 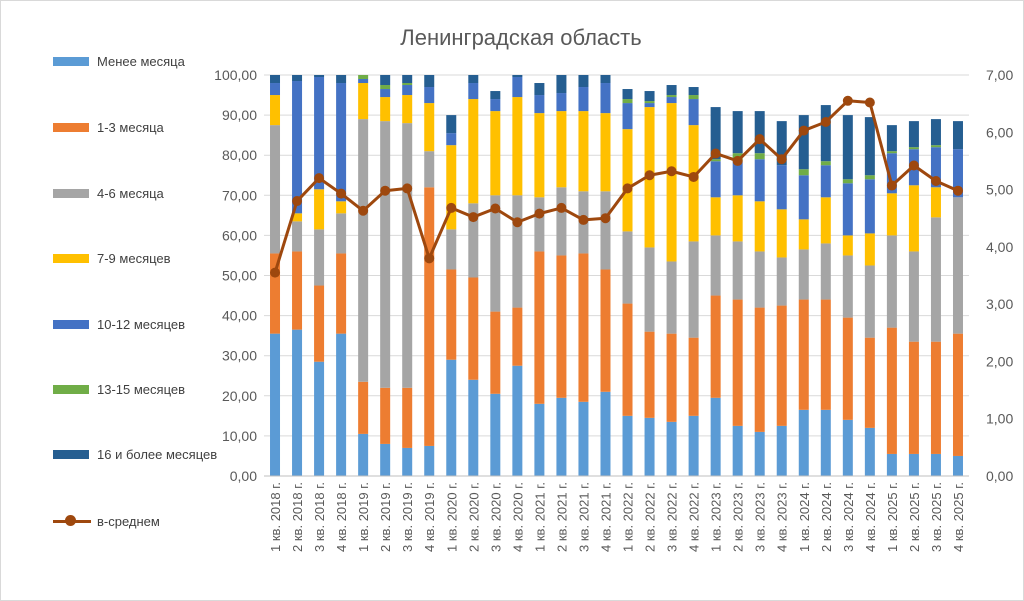 I want to click on x-tick-label: 2 кв. 2022 г., so click(x=650, y=517).